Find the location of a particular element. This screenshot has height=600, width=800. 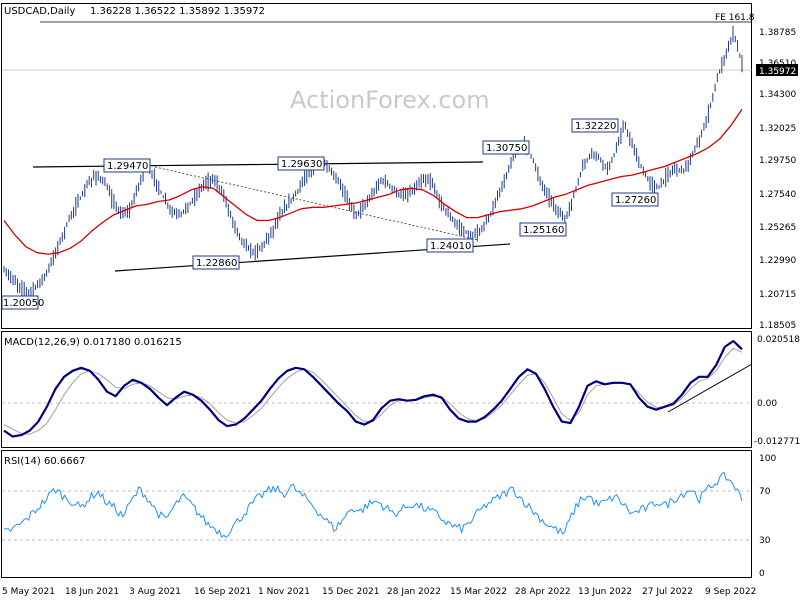

price-tick: 1.27540 is located at coordinates (777, 195).